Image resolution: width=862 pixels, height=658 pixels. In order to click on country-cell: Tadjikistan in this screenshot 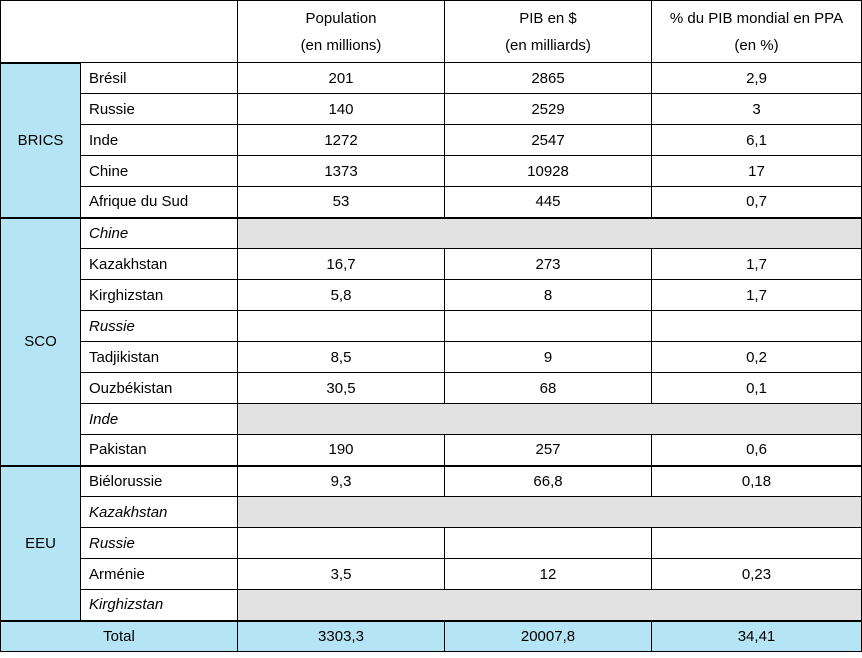, I will do `click(159, 357)`.